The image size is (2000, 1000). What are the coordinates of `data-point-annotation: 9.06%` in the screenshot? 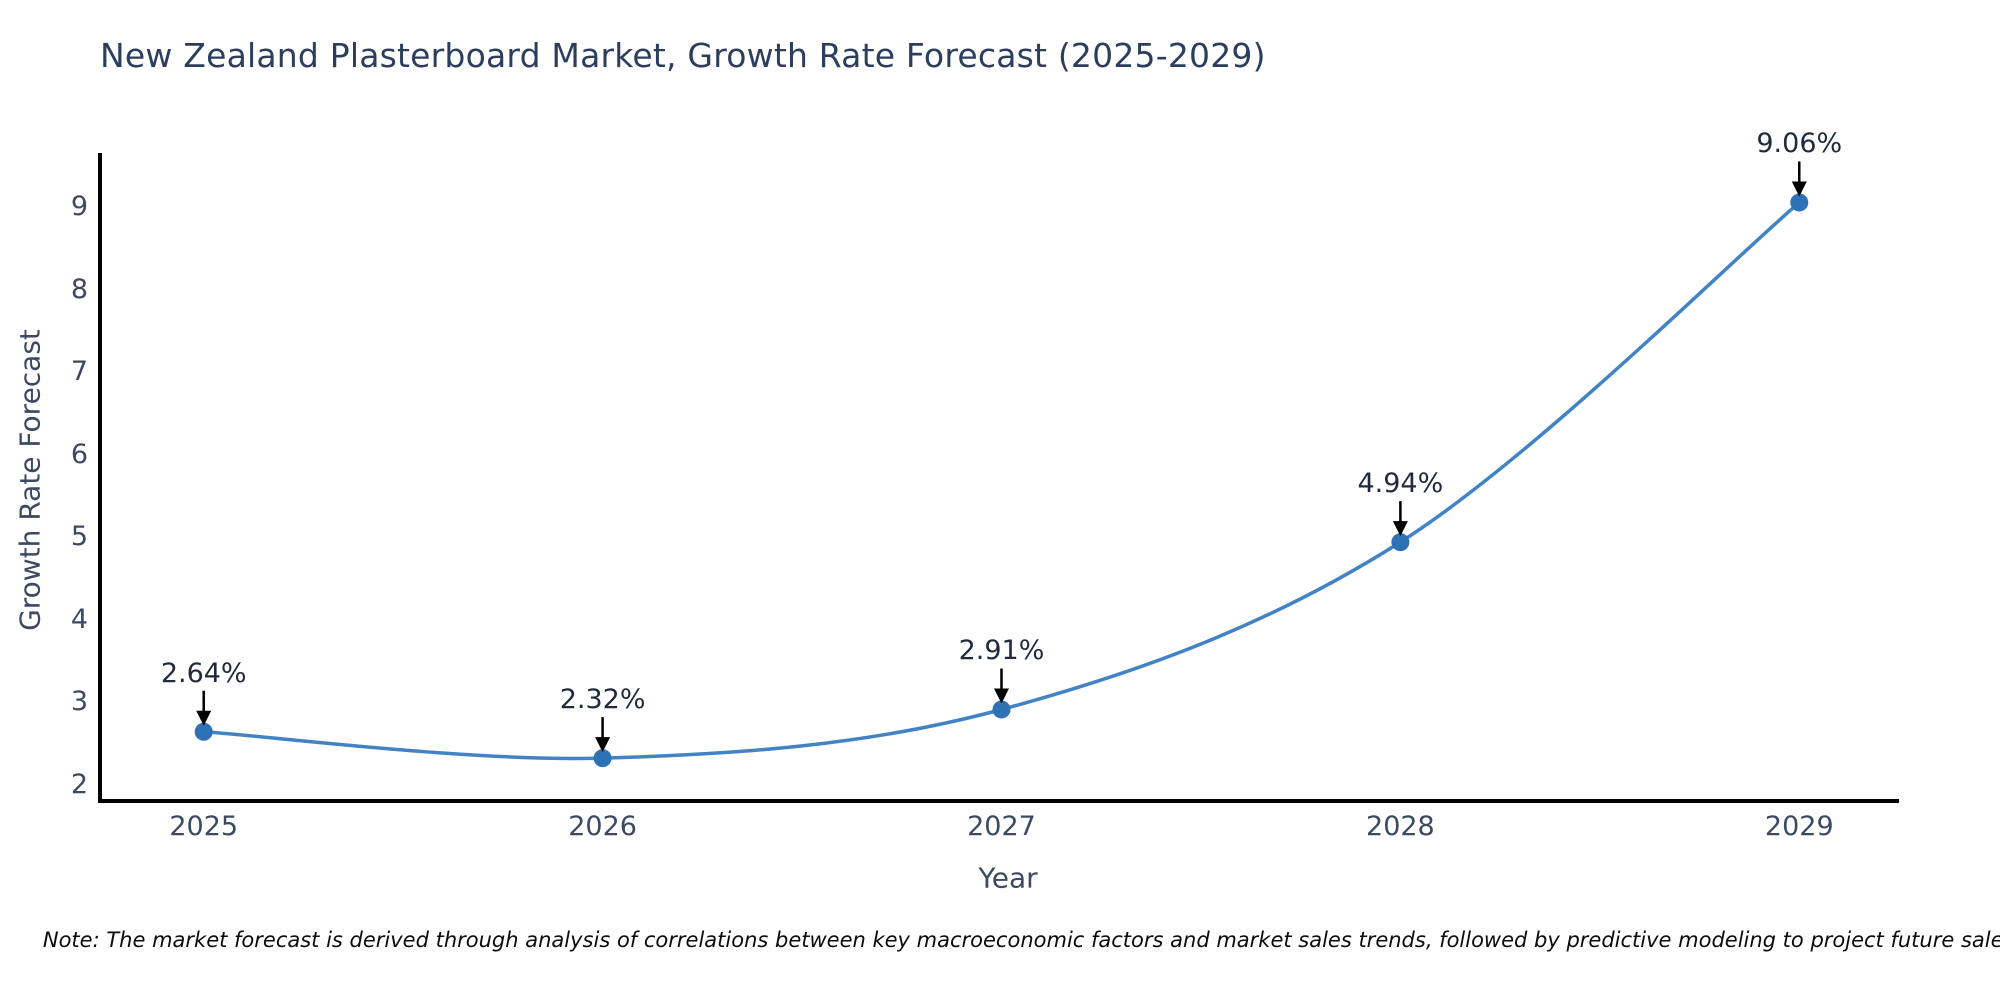 It's located at (1799, 144).